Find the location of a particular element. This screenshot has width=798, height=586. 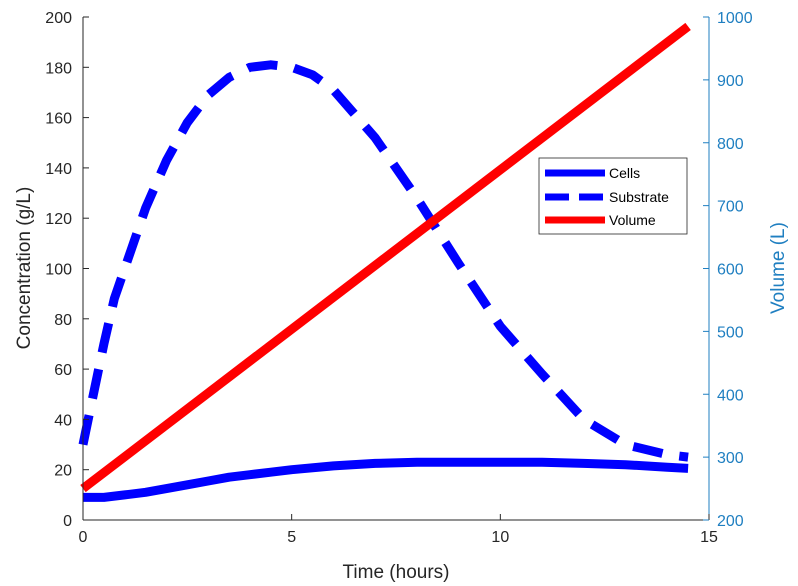

x-tick-label: 10 is located at coordinates (500, 537).